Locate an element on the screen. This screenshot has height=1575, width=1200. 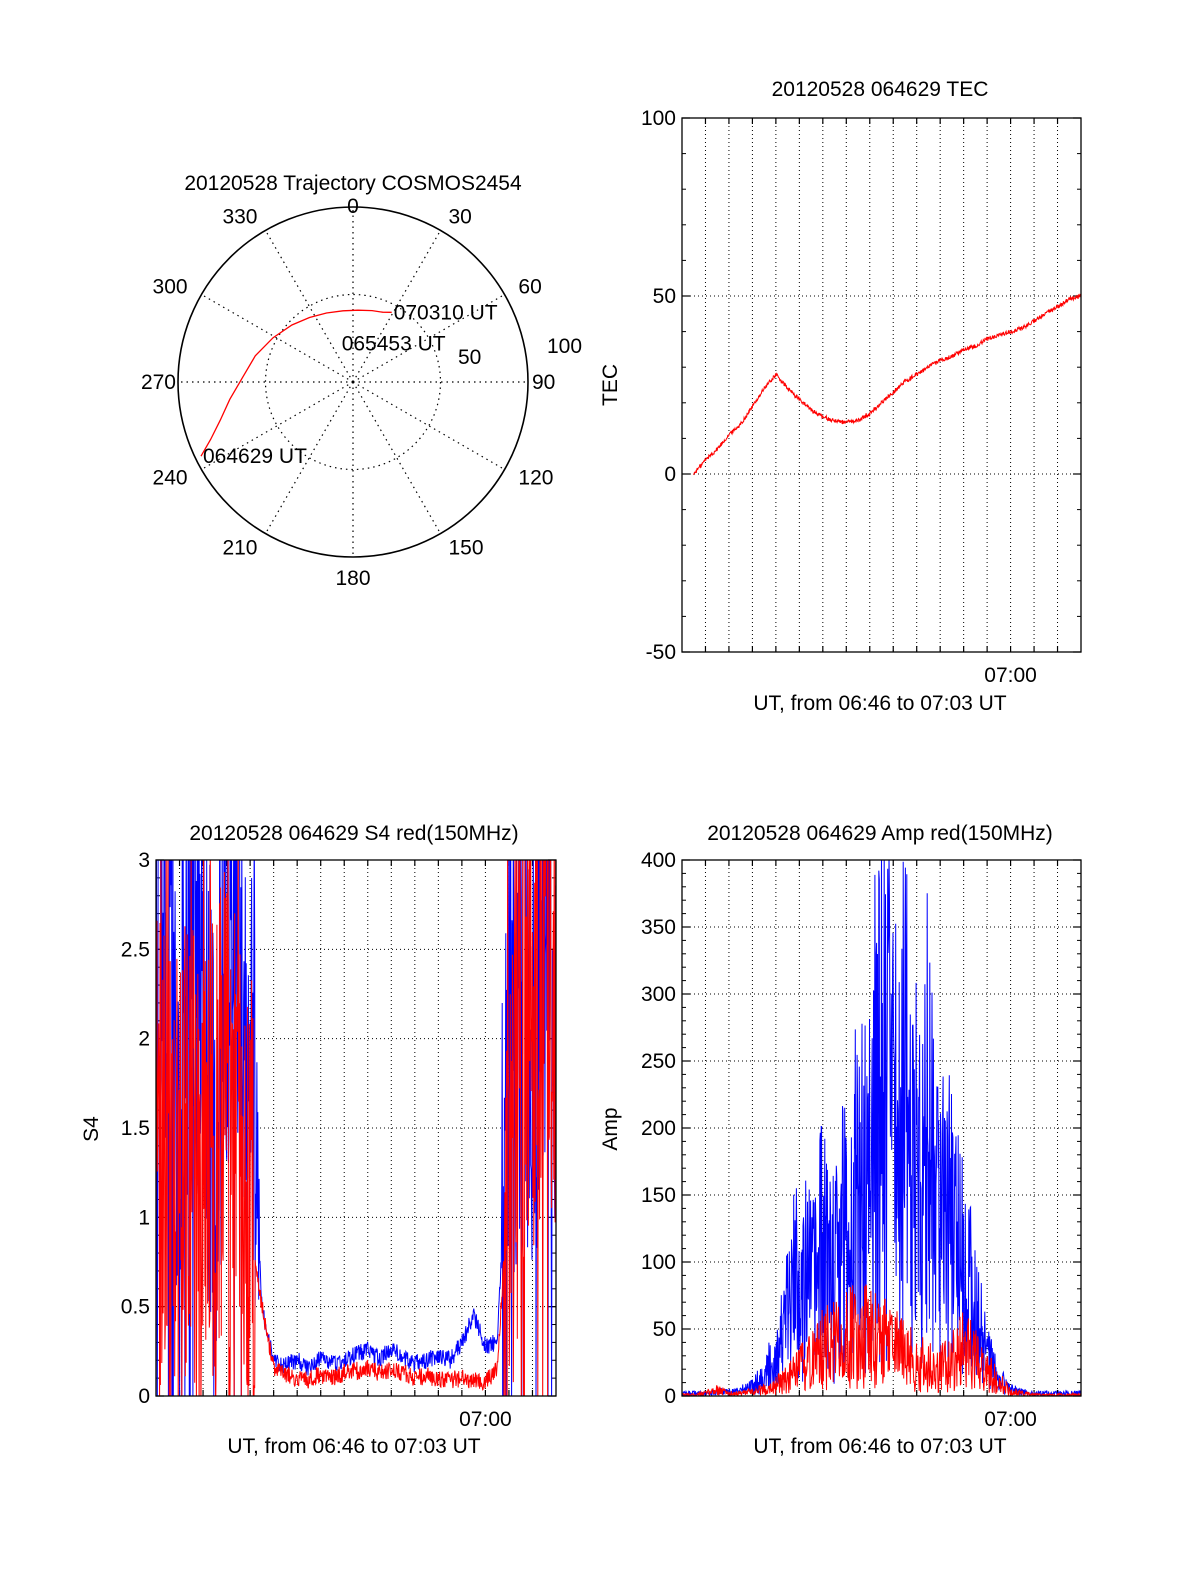
polar-series-line is located at coordinates (296, 383).